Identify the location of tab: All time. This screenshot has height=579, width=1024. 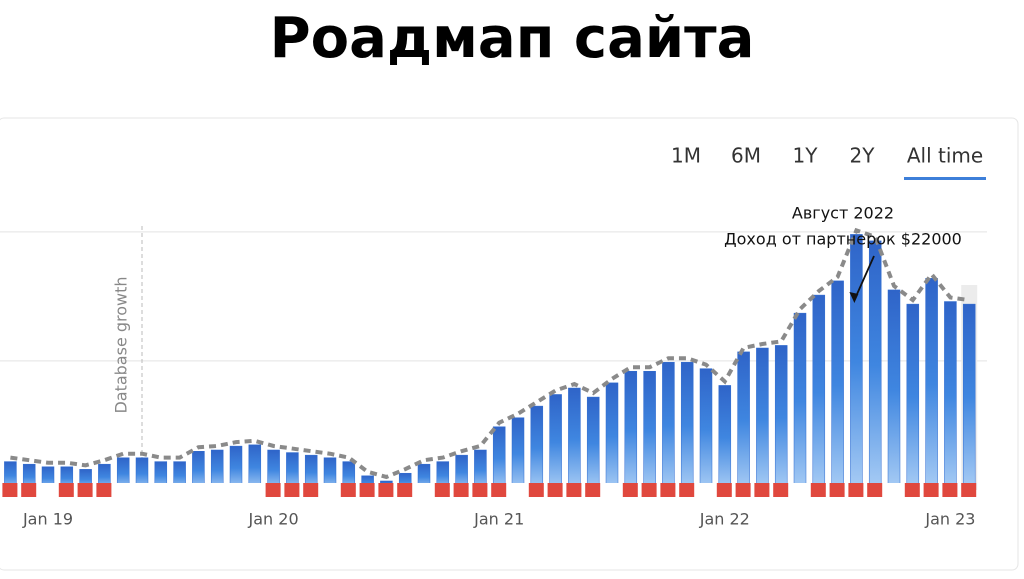
(945, 156).